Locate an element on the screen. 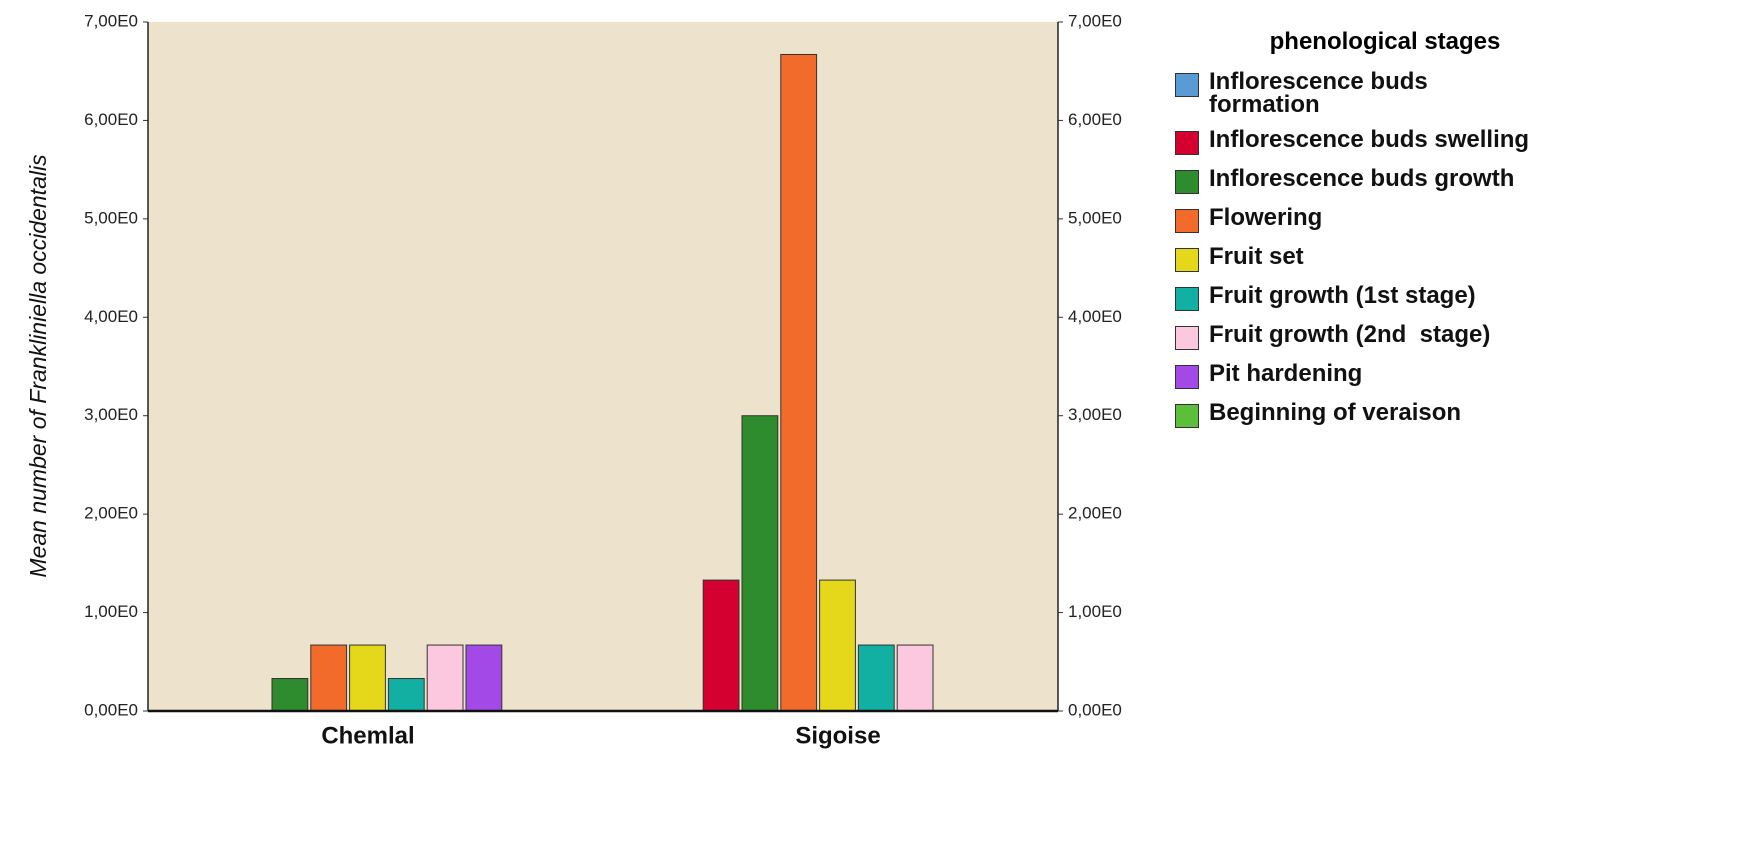 This screenshot has width=1739, height=844. legend-entry: Fruit growth (1st stage) is located at coordinates (1385, 297).